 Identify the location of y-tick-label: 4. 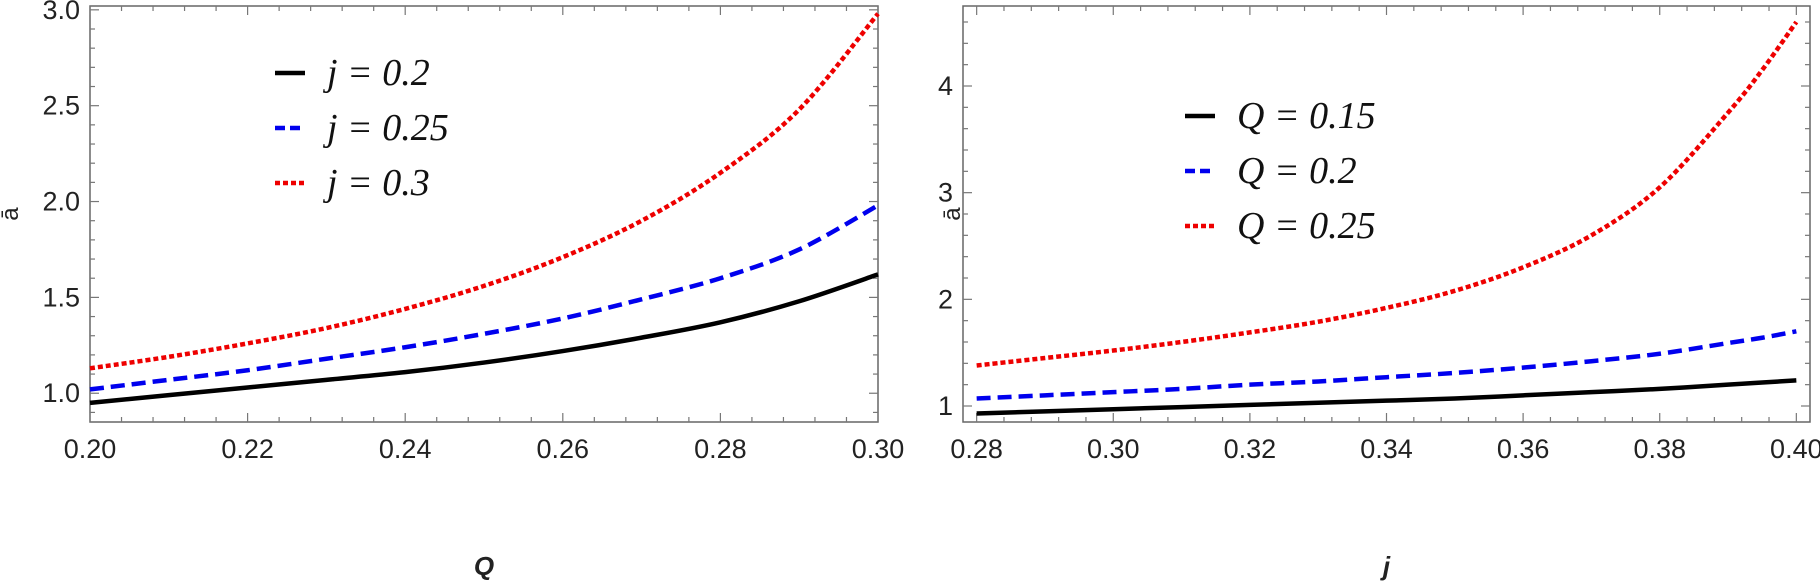
(945, 86).